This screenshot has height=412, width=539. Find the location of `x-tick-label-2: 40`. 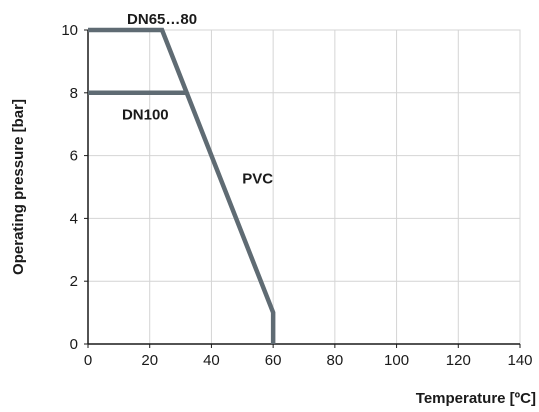

x-tick-label-2: 40 is located at coordinates (211, 360).